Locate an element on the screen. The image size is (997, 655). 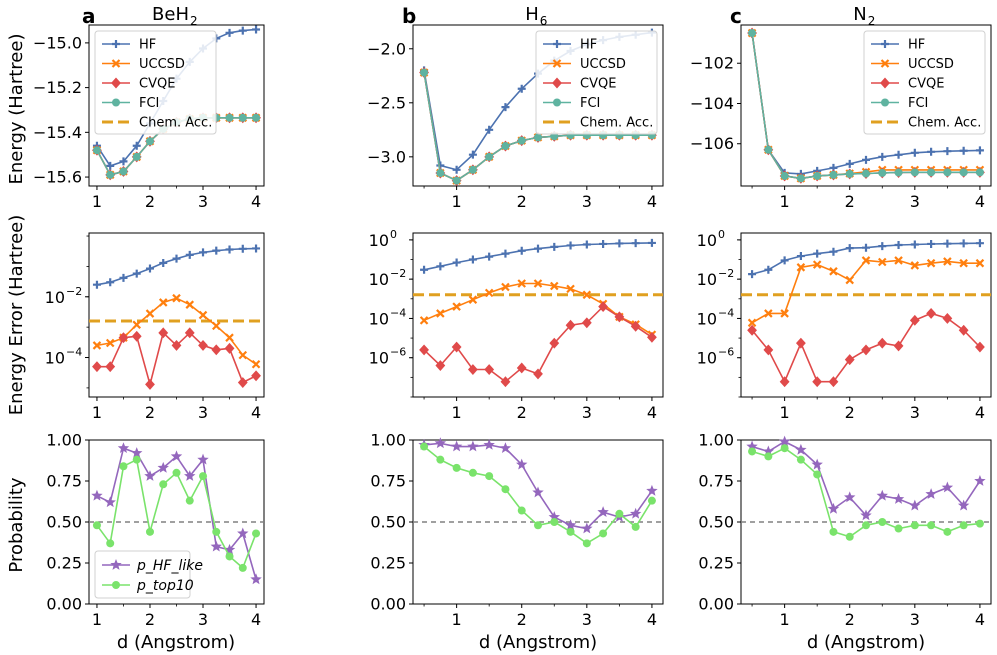
panel-letter-c: c is located at coordinates (736, 16).